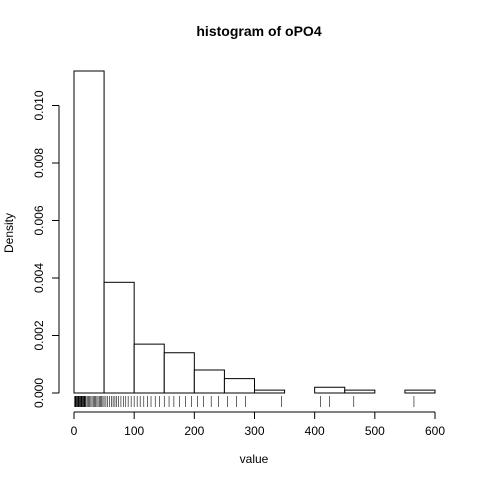 The image size is (480, 480). I want to click on y-tick-label: 0.000, so click(39, 393).